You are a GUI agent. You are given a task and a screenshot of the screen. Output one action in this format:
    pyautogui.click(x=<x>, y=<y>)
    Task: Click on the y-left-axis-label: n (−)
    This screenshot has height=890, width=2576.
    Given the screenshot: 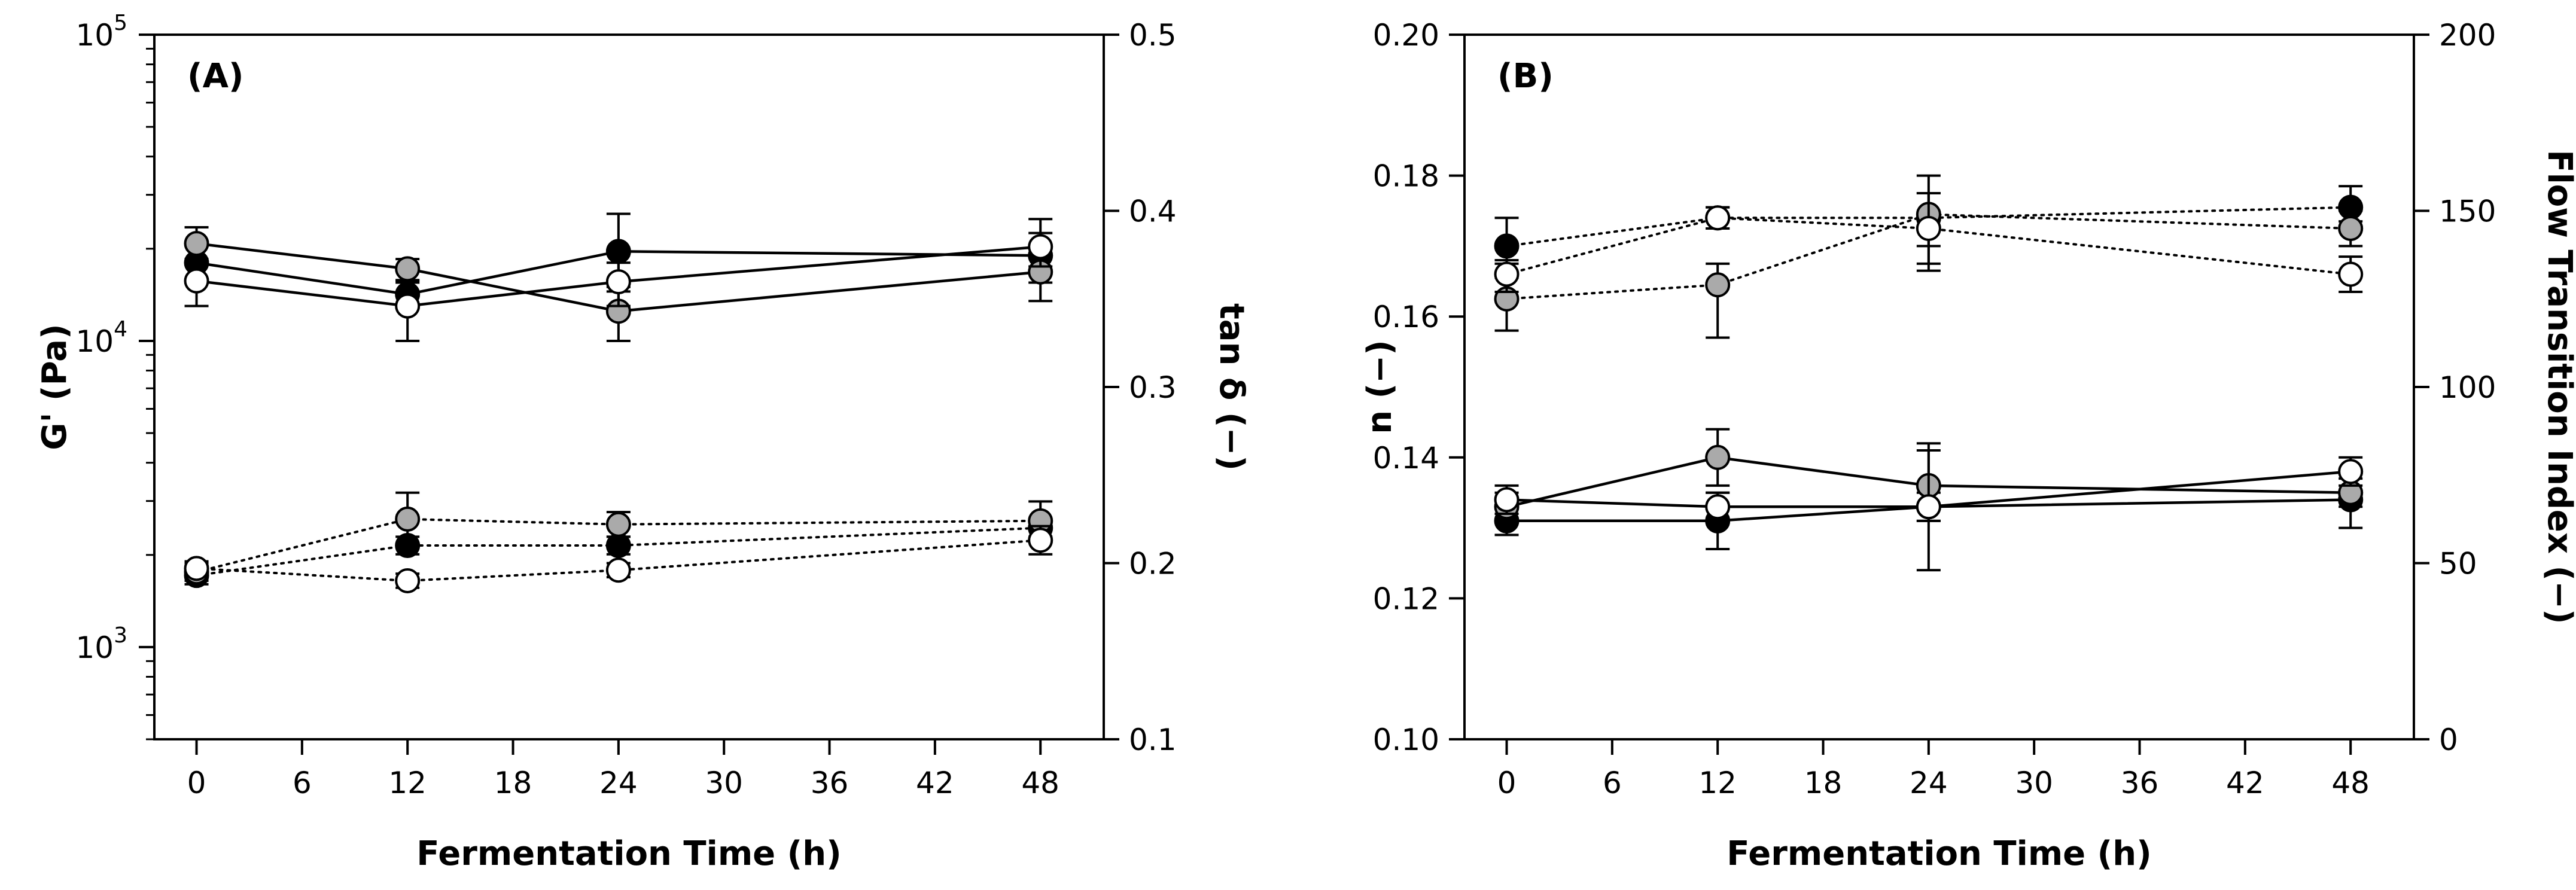 What is the action you would take?
    pyautogui.click(x=1379, y=387)
    